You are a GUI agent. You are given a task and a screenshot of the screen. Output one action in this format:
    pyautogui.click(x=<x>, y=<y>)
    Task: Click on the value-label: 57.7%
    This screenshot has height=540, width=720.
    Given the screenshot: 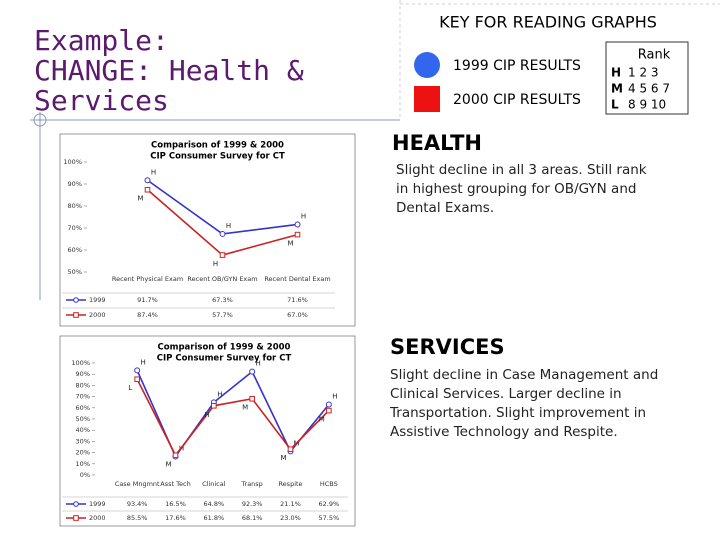 What is the action you would take?
    pyautogui.click(x=222, y=315)
    